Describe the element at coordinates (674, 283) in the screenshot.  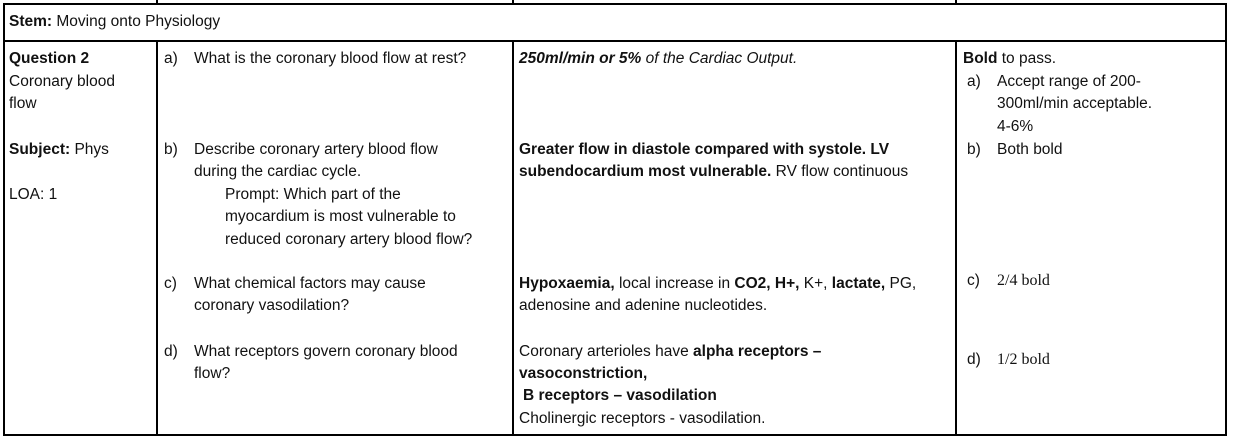
I see `answer-c-text-1: local increase in` at that location.